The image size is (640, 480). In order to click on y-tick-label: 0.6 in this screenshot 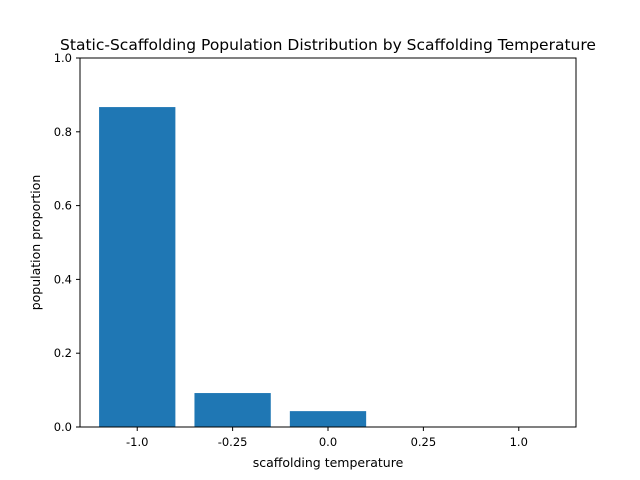, I will do `click(63, 206)`.